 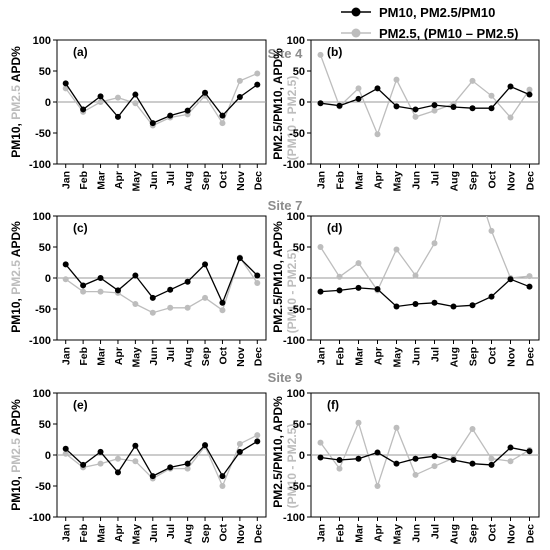 What do you see at coordinates (278, 277) in the screenshot?
I see `svg-text: PM2.5/PM10, APD%` at bounding box center [278, 277].